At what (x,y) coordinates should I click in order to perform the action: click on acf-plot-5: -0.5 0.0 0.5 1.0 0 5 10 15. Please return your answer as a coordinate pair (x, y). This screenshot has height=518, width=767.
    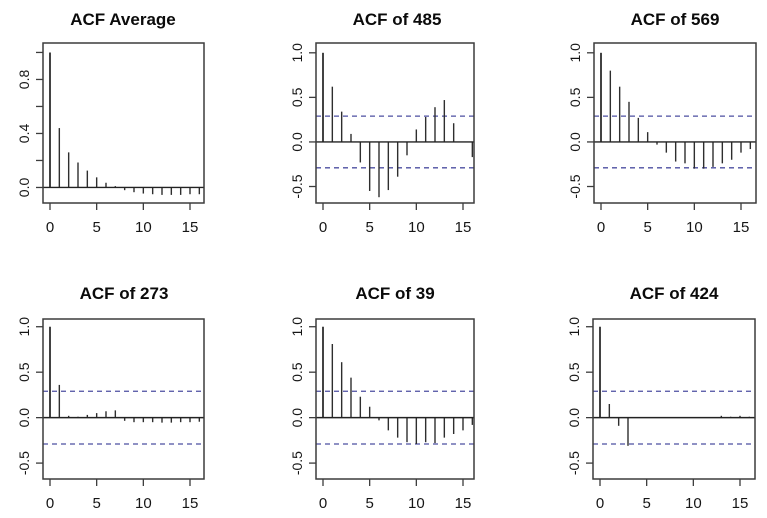
    Looking at the image, I should click on (661, 414).